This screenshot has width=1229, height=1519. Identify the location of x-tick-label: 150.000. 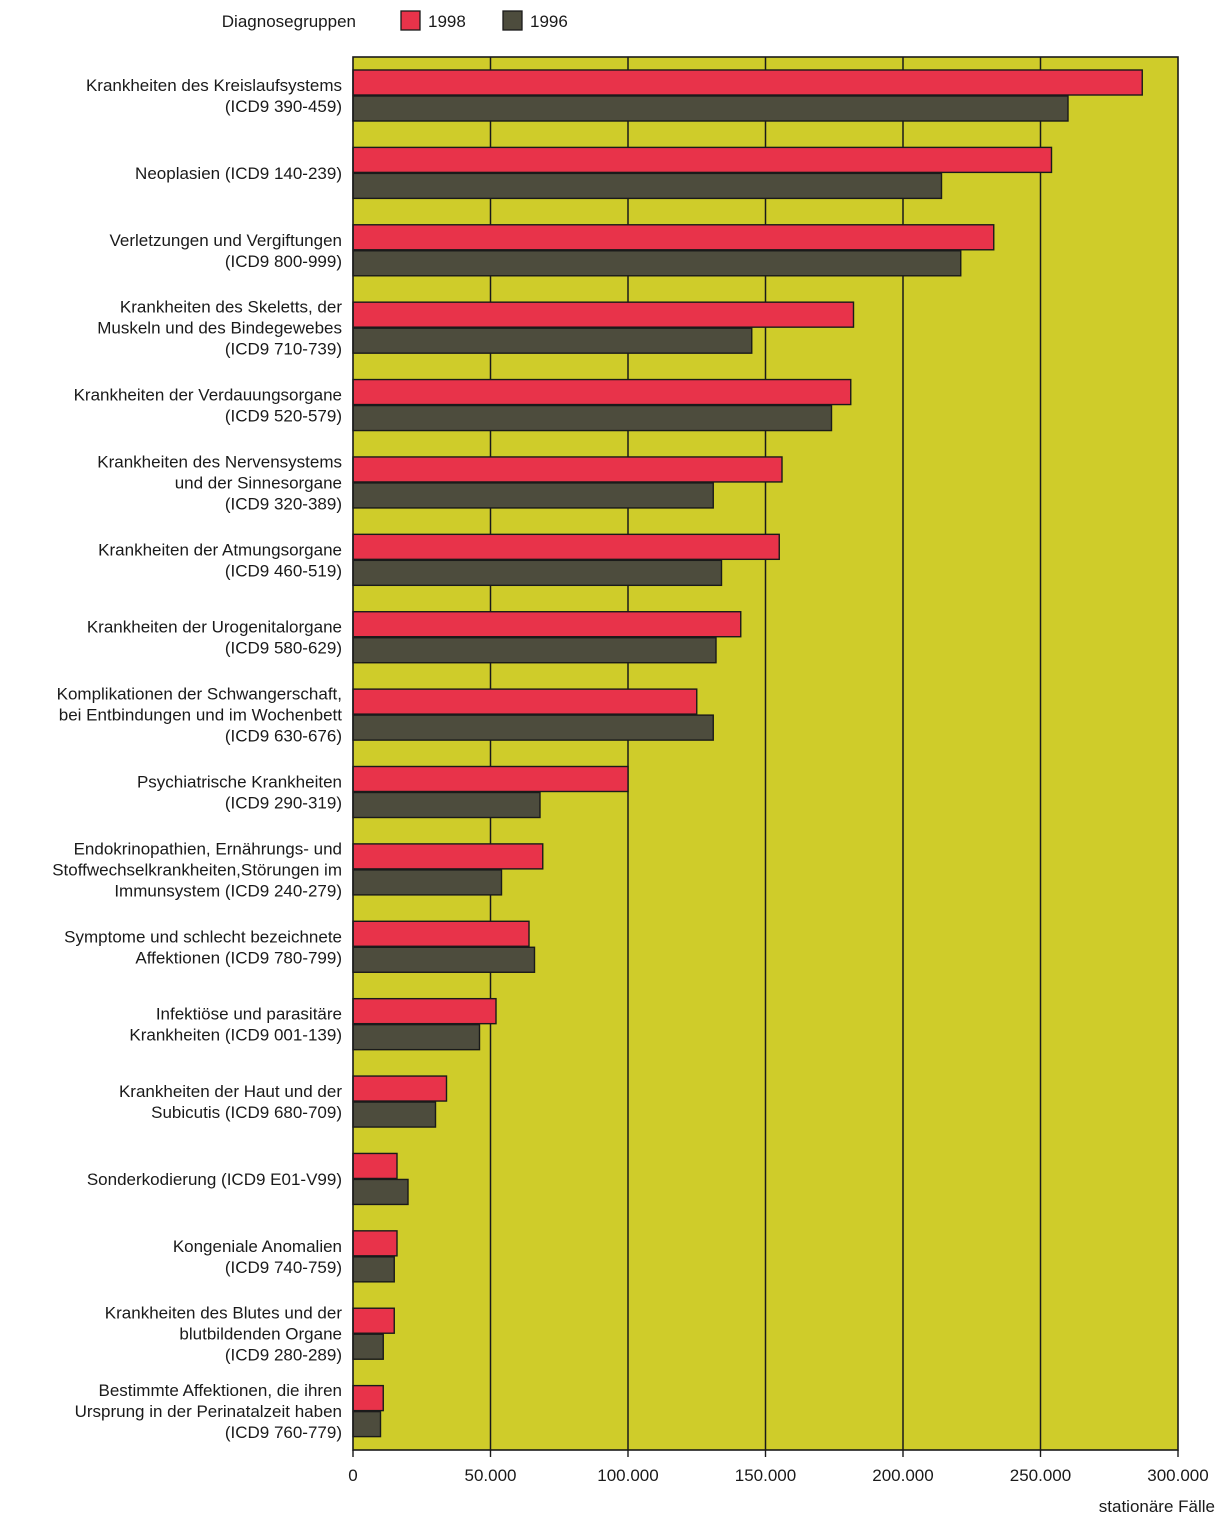
(765, 1475).